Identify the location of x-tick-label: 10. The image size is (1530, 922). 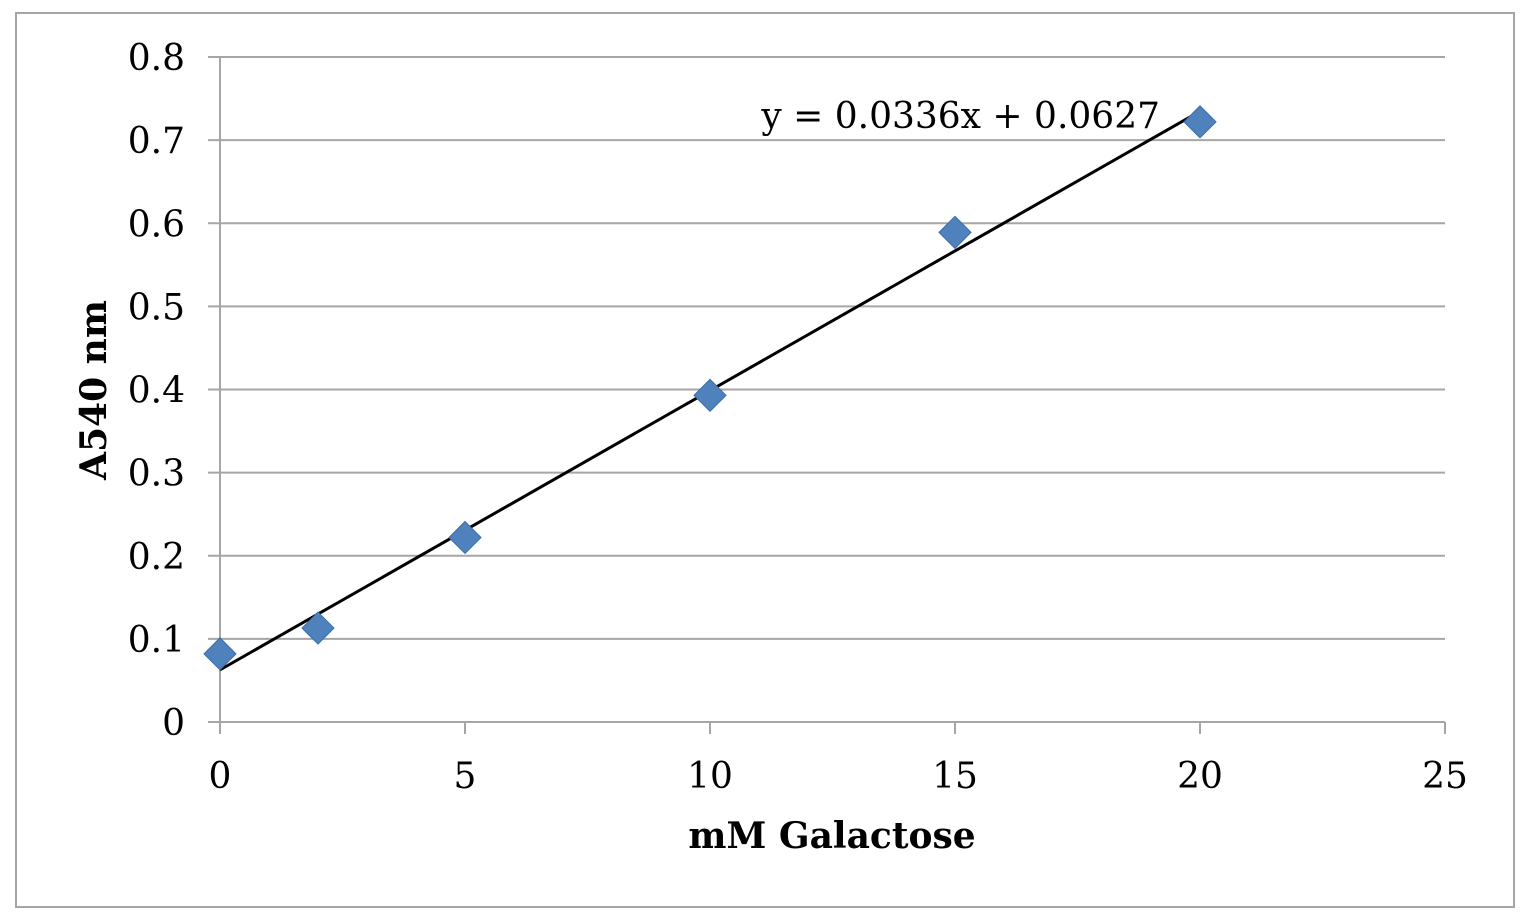
(710, 776).